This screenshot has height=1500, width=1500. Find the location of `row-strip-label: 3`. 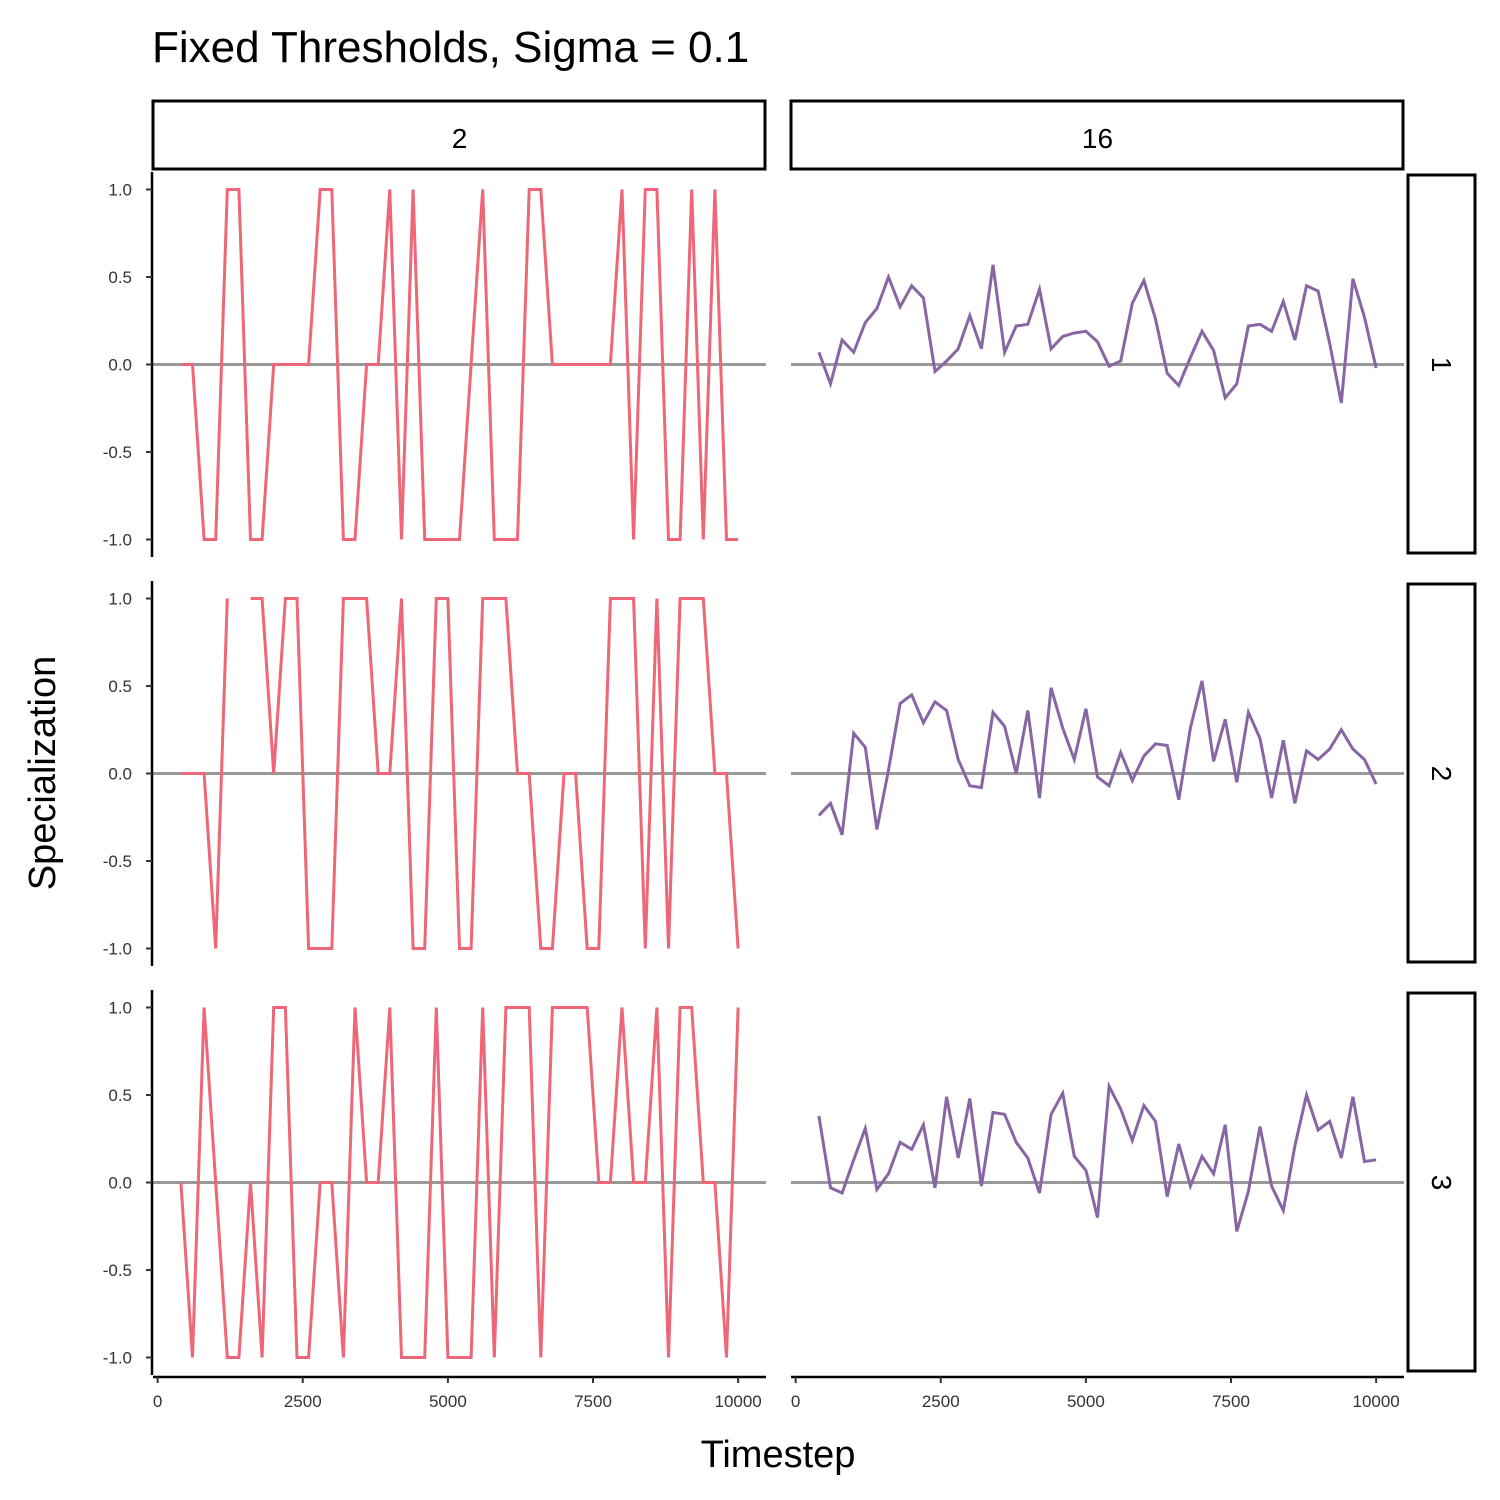

row-strip-label: 3 is located at coordinates (1441, 1183).